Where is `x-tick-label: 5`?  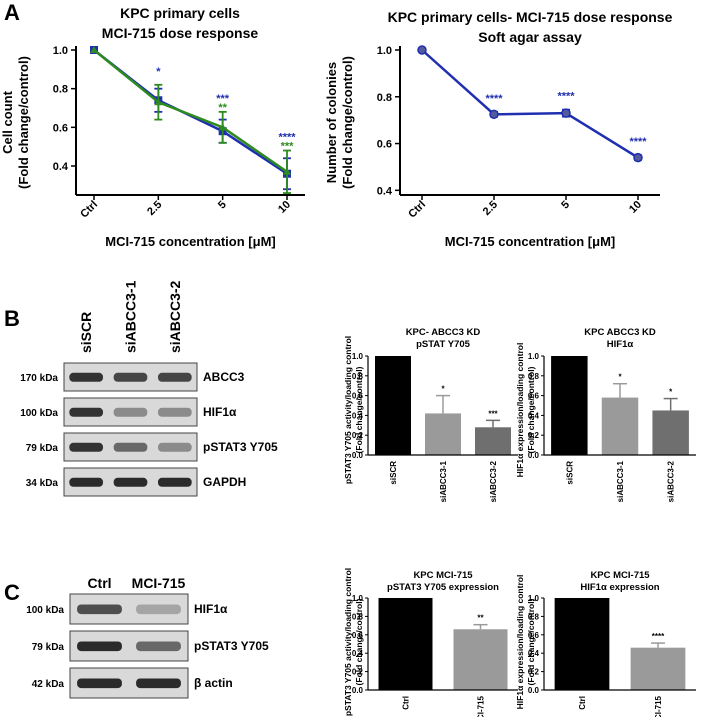
x-tick-label: 5 is located at coordinates (565, 205).